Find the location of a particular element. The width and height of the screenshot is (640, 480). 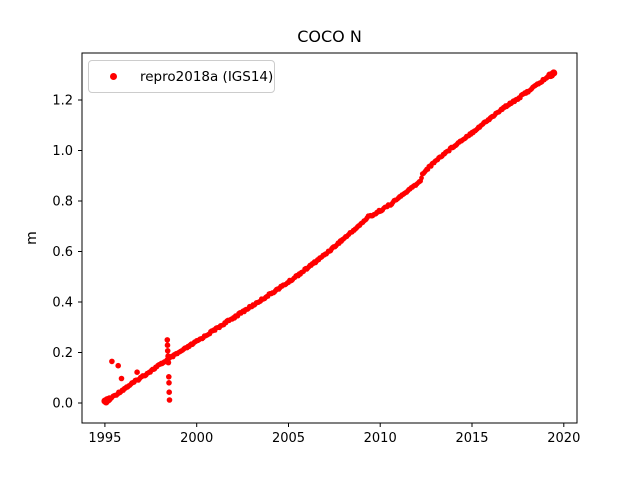

x-tick-label: 2020 is located at coordinates (563, 438).